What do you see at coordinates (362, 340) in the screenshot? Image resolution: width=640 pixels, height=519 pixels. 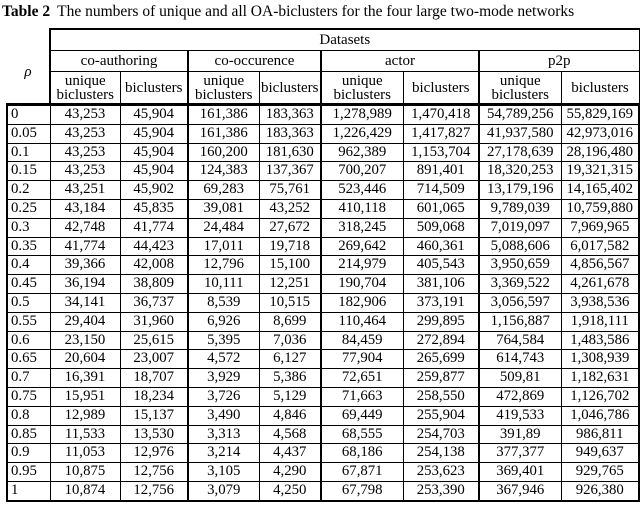 I see `table-cell: 84,459` at bounding box center [362, 340].